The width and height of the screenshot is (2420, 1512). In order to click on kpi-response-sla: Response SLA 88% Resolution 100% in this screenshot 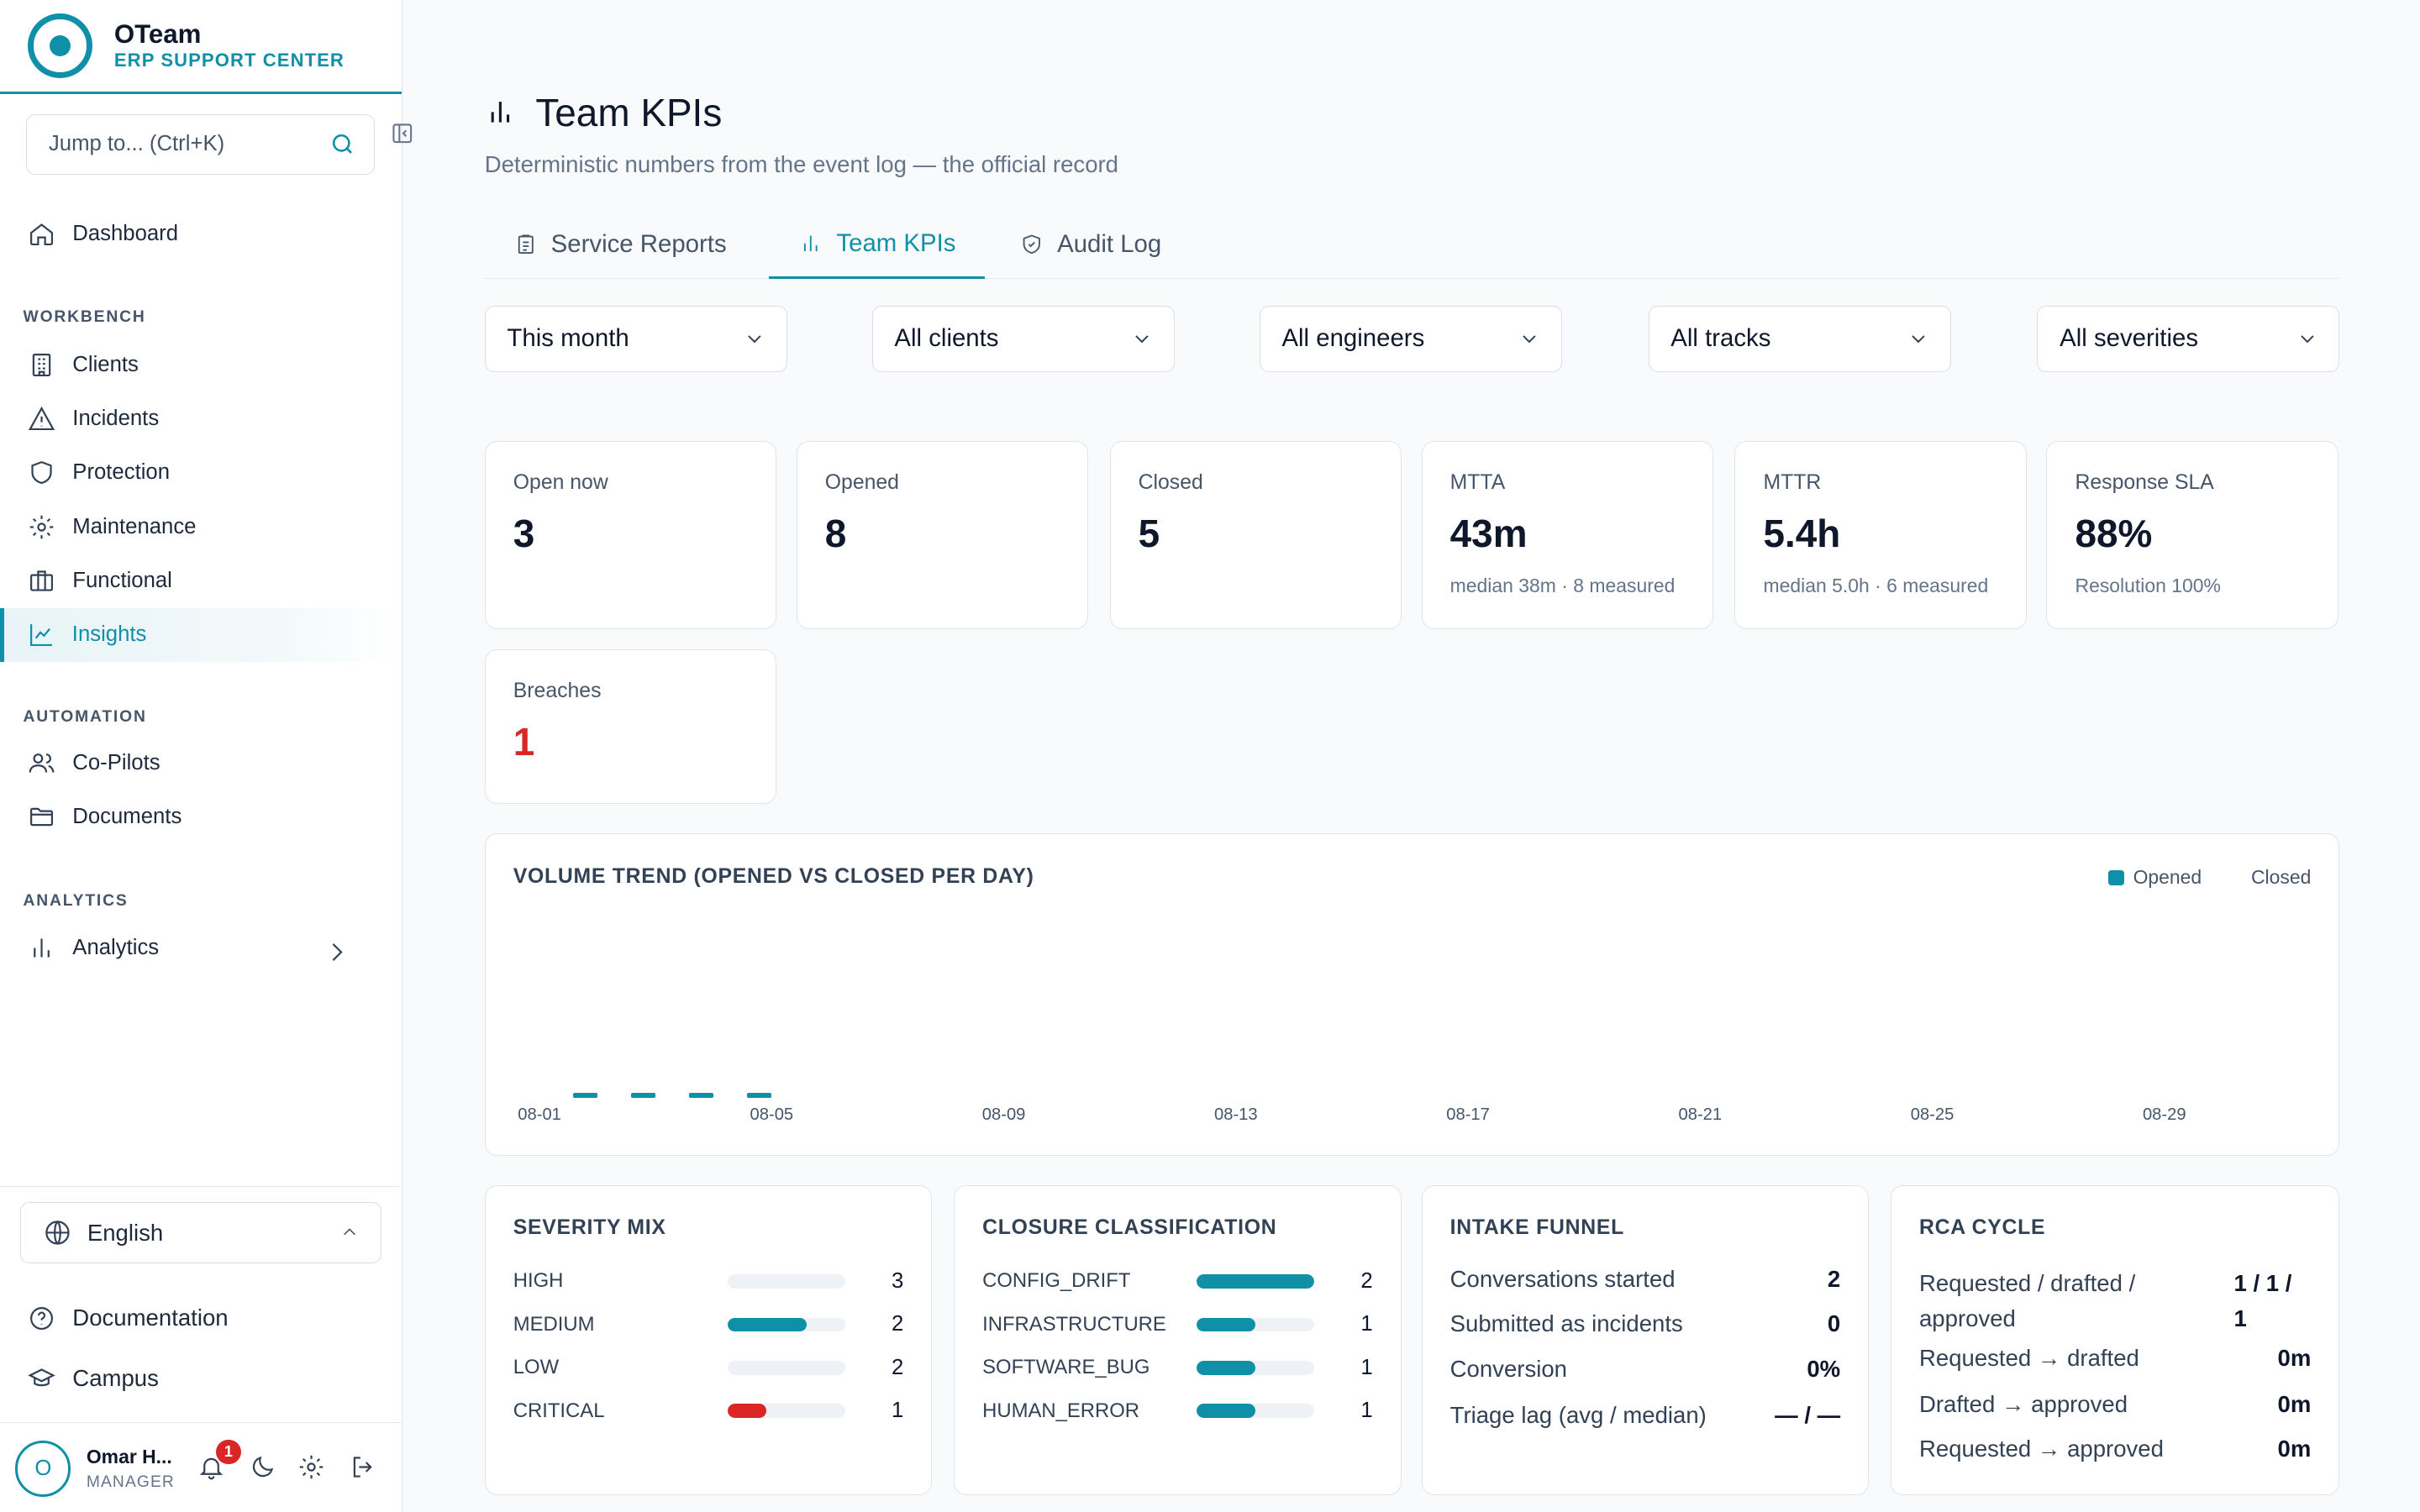, I will do `click(2192, 535)`.